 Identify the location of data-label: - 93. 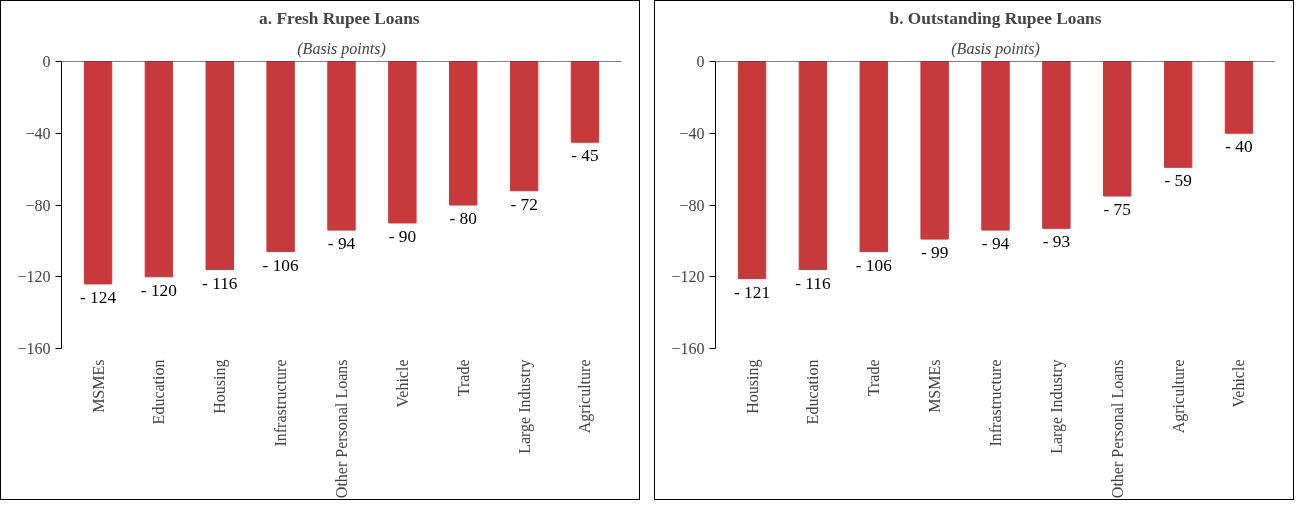
(1056, 242).